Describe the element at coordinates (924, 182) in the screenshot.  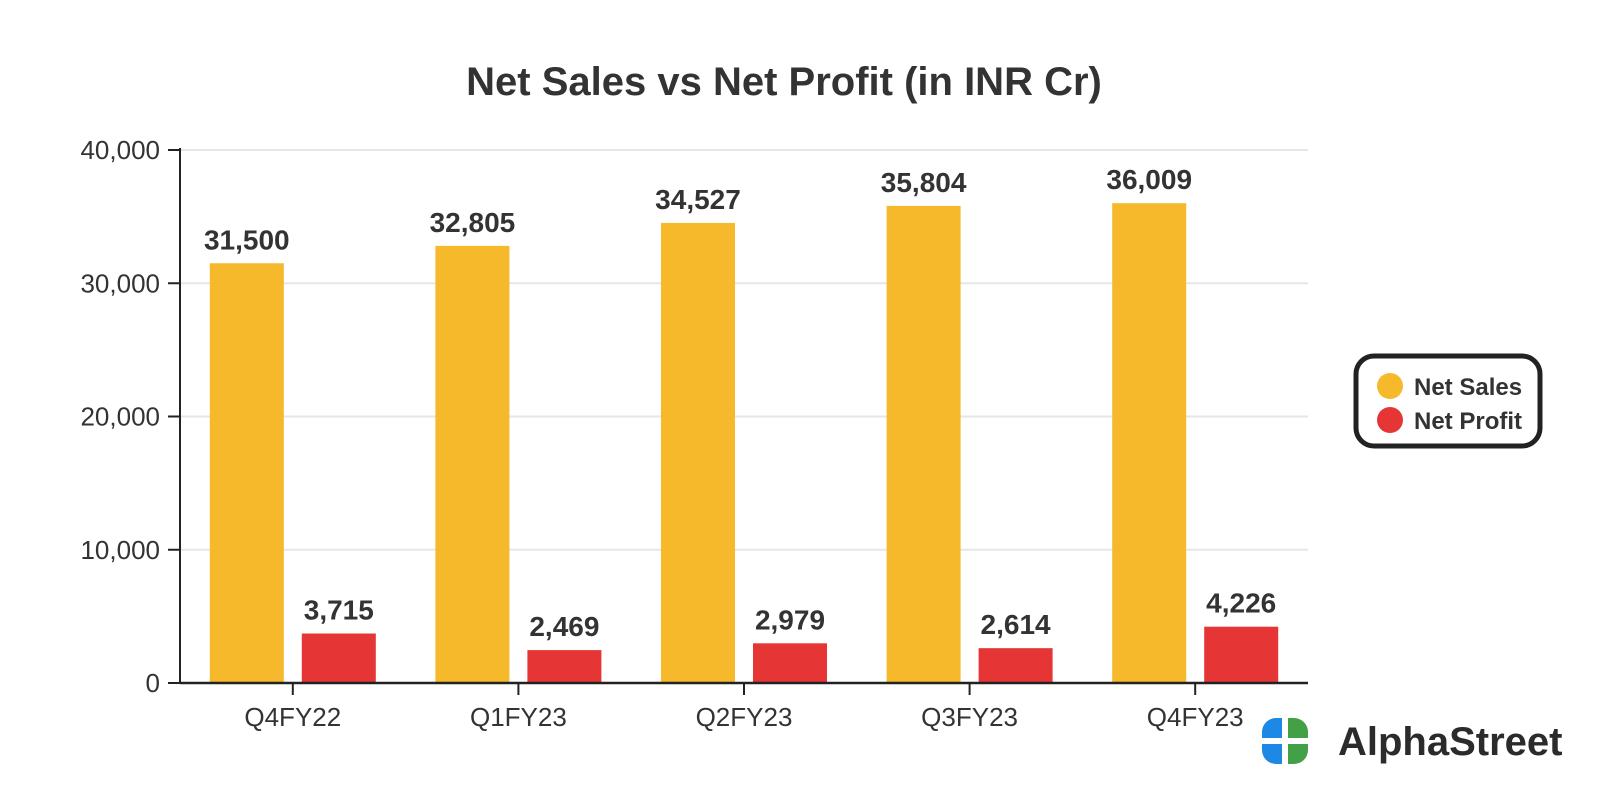
I see `data-label-net-sales-q3fy23: 35,804` at that location.